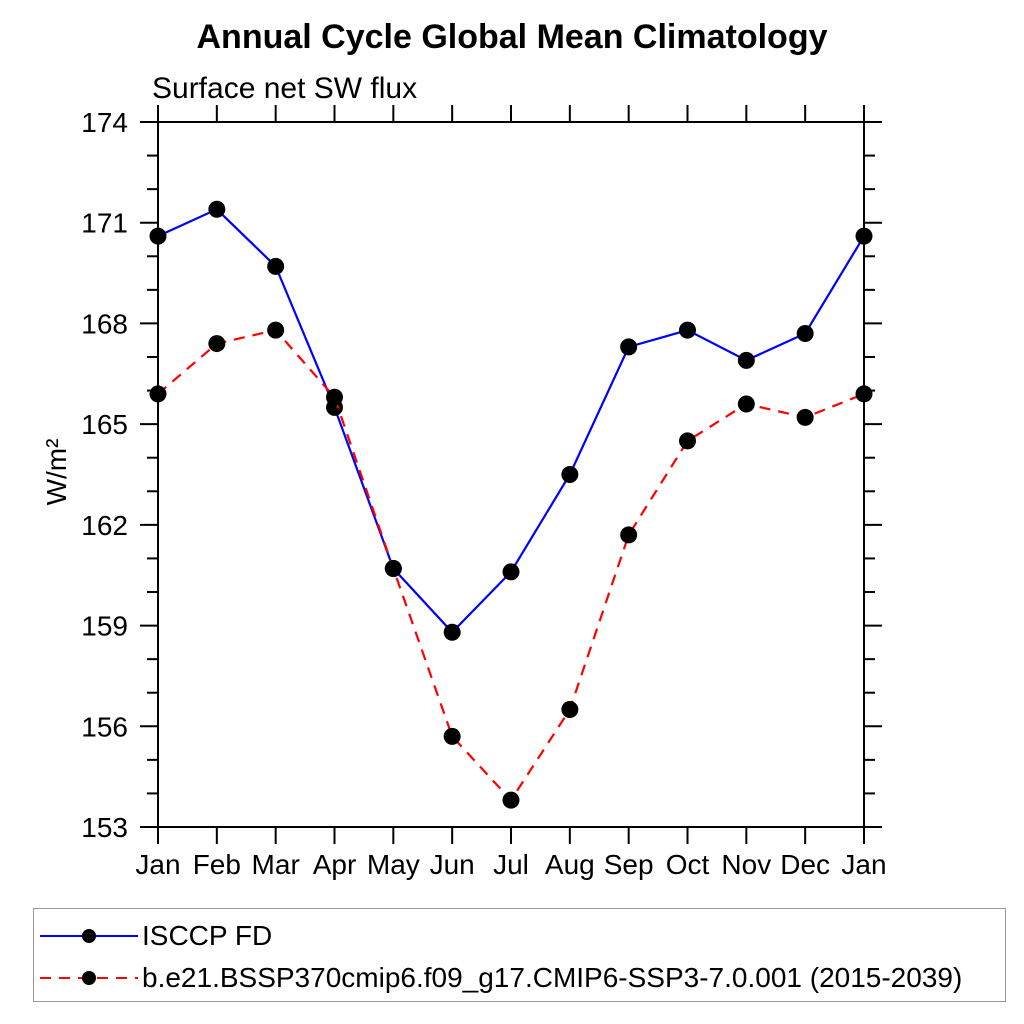  Describe the element at coordinates (512, 37) in the screenshot. I see `chart-title: Annual Cycle Global Mean Climatology` at that location.